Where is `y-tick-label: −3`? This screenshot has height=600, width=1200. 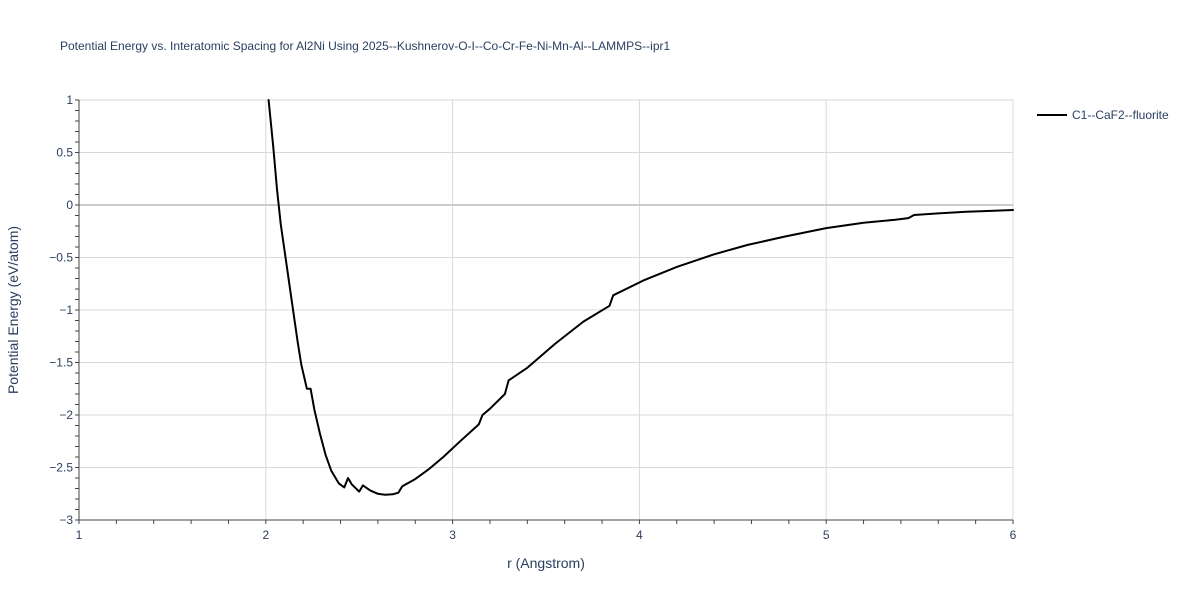 y-tick-label: −3 is located at coordinates (66, 520).